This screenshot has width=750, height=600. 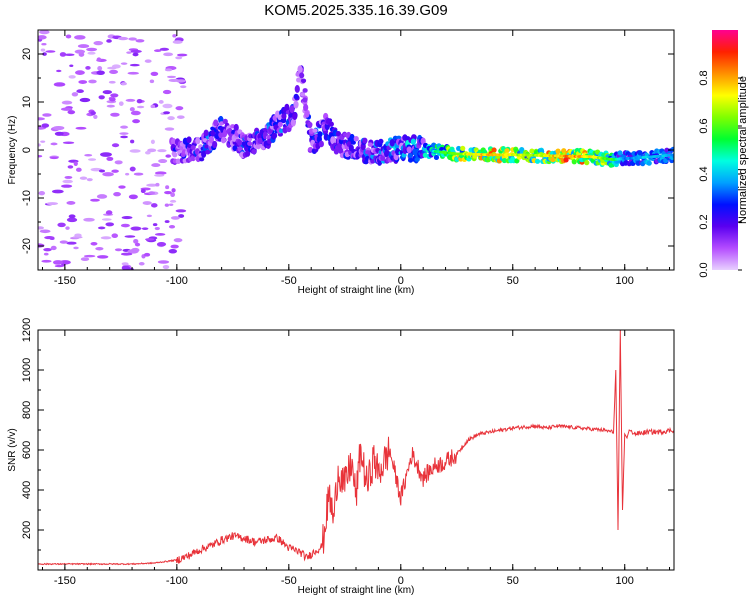 What do you see at coordinates (625, 281) in the screenshot?
I see `spectrogram-x-tick-label: 100` at bounding box center [625, 281].